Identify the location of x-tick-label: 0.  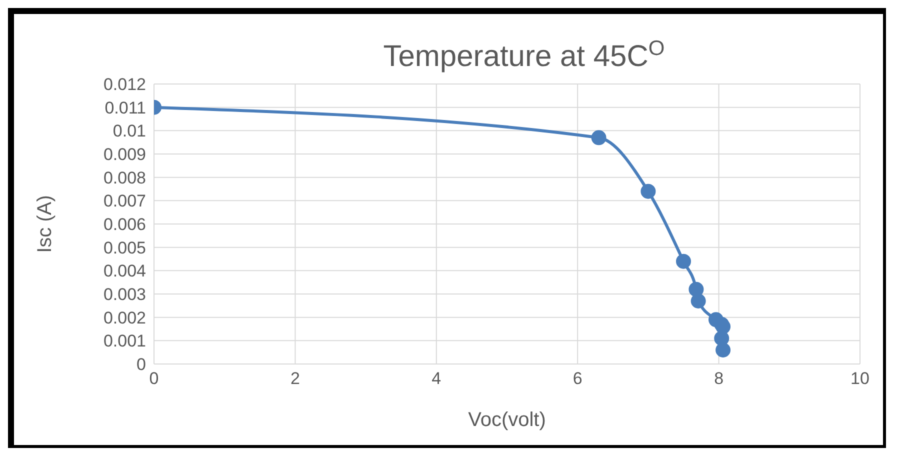
(154, 378).